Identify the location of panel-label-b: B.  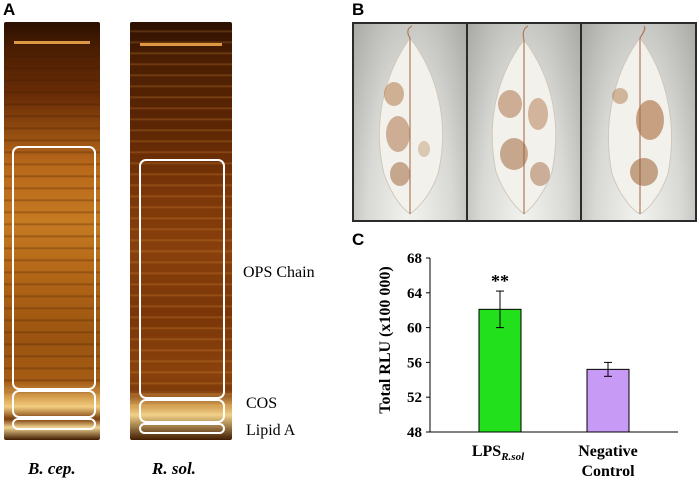
(358, 9).